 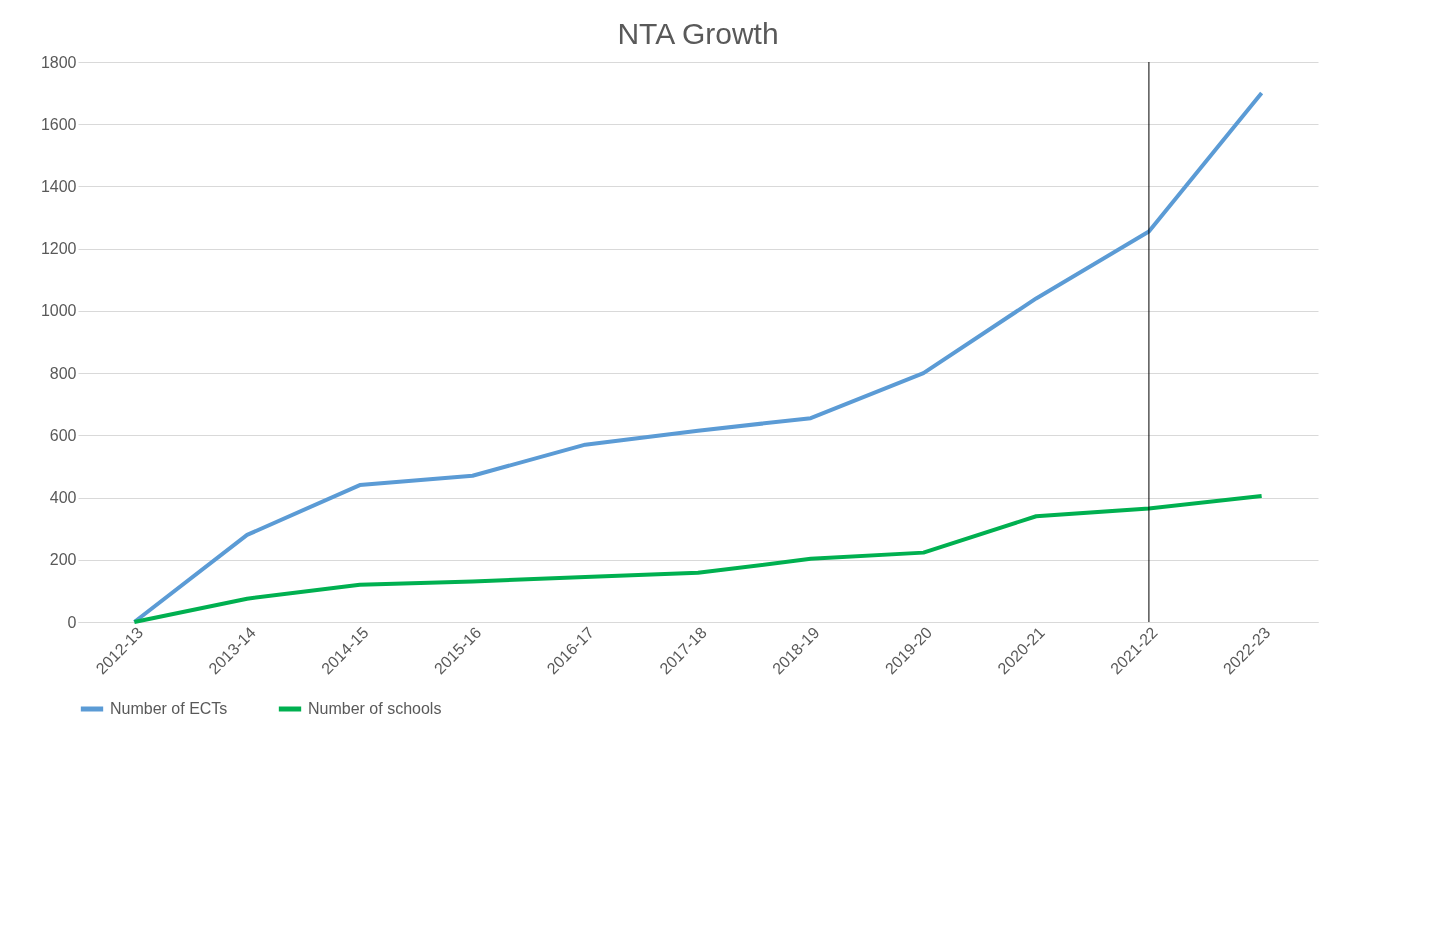 What do you see at coordinates (698, 559) in the screenshot?
I see `line-series` at bounding box center [698, 559].